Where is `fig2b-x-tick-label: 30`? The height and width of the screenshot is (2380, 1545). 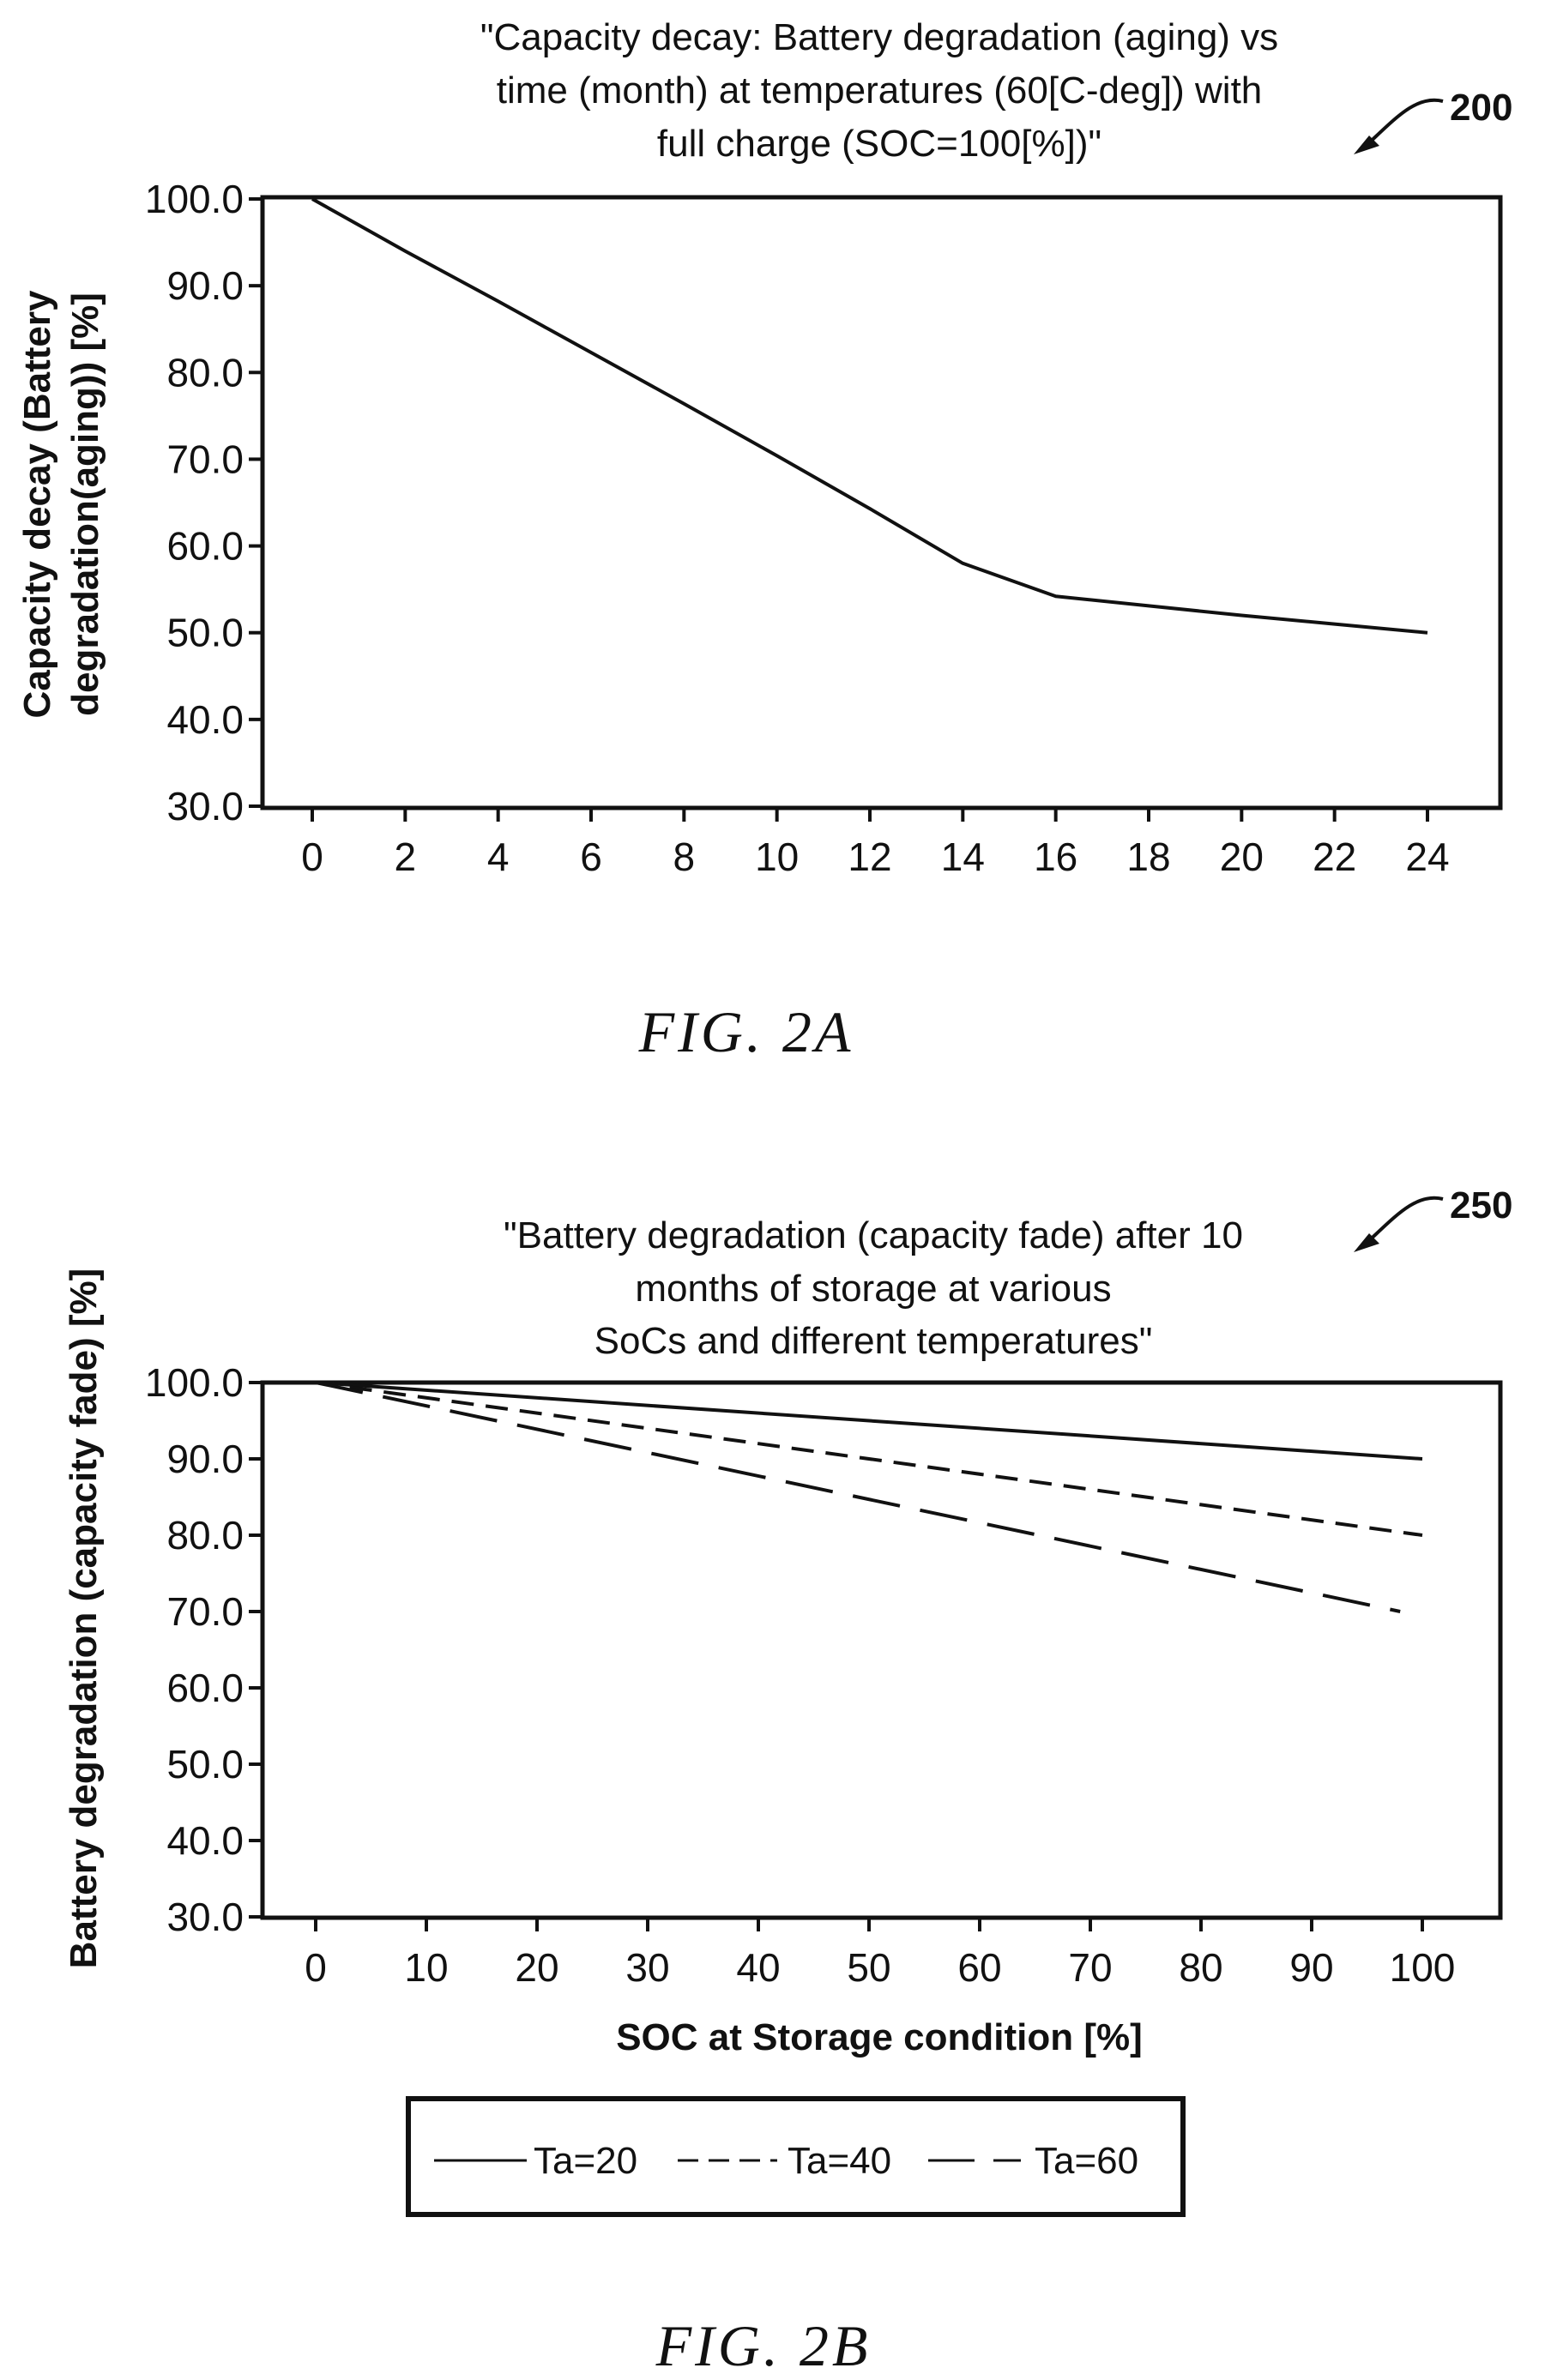
fig2b-x-tick-label: 30 is located at coordinates (647, 1968).